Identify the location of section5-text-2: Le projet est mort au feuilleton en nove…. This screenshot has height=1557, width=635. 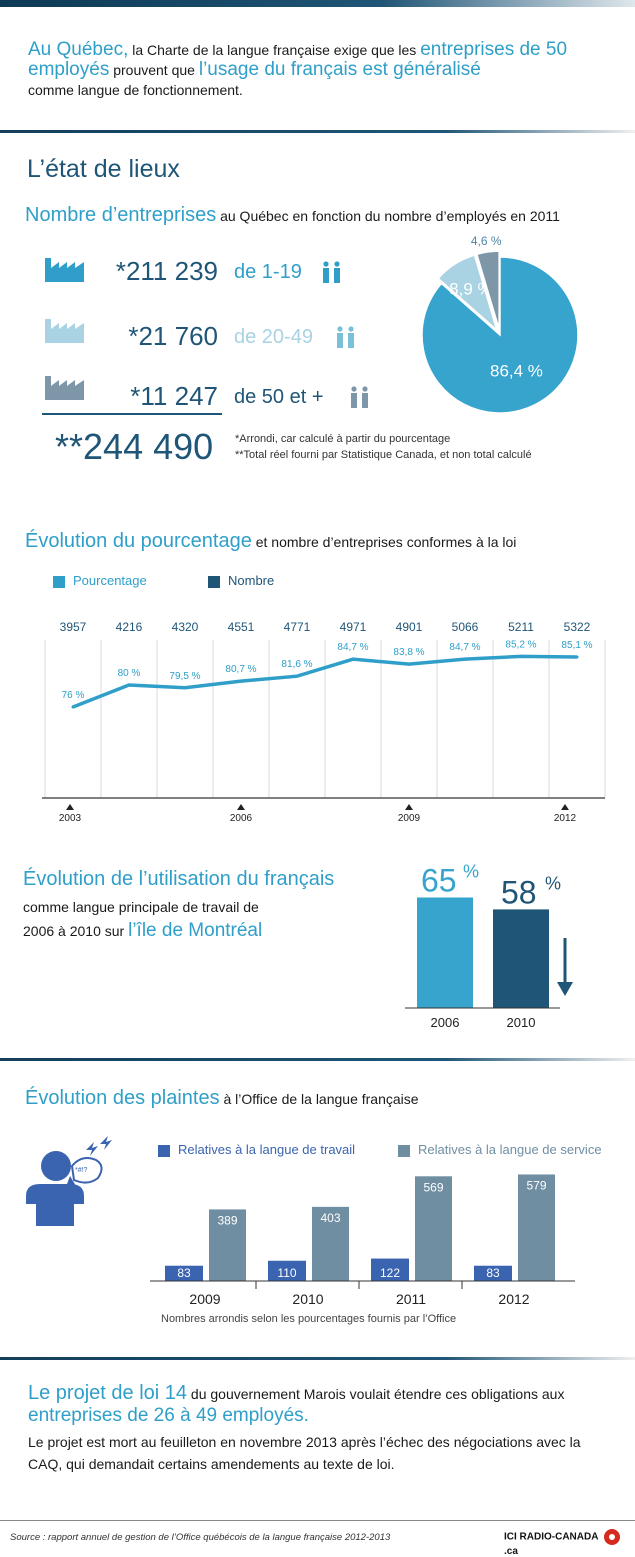
(304, 1453).